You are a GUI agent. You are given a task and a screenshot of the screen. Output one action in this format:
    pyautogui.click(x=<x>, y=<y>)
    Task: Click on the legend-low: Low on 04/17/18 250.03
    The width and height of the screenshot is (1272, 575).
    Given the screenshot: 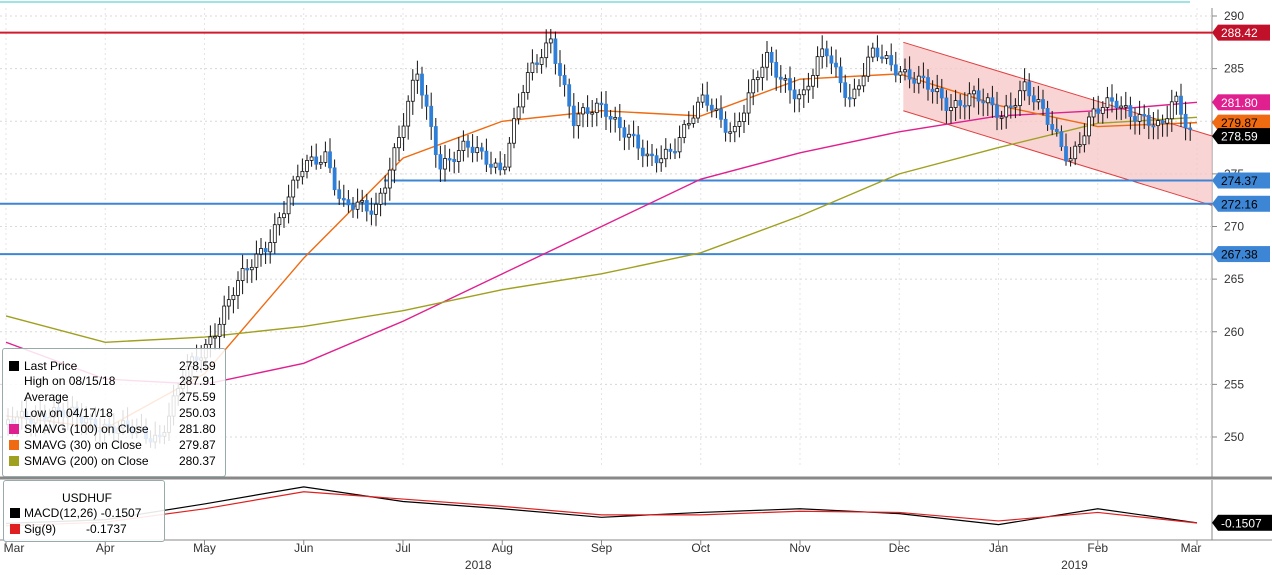 What is the action you would take?
    pyautogui.click(x=112, y=413)
    